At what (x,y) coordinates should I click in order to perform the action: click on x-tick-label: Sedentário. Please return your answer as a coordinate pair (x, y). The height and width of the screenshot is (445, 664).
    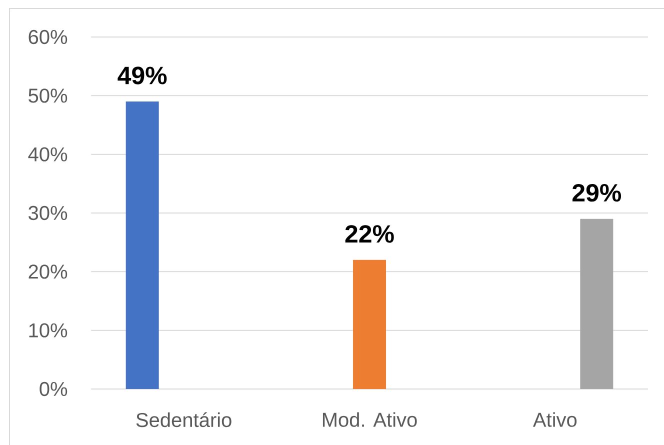
    Looking at the image, I should click on (184, 420).